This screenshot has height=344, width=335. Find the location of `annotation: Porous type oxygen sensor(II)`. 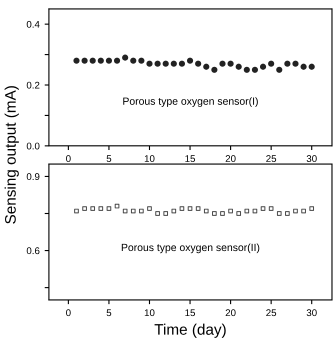

annotation: Porous type oxygen sensor(II) is located at coordinates (191, 248).